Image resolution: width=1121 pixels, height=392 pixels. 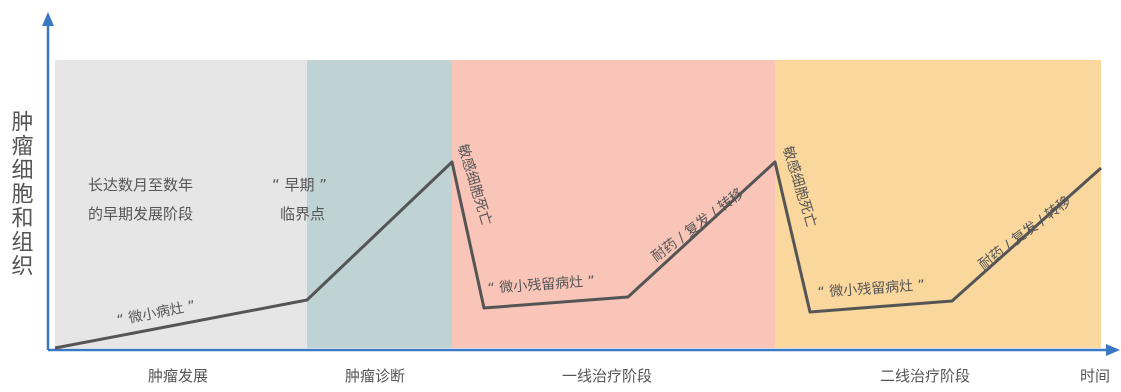 I want to click on early-development-text-line2: 的早期发展阶段, so click(x=140, y=214).